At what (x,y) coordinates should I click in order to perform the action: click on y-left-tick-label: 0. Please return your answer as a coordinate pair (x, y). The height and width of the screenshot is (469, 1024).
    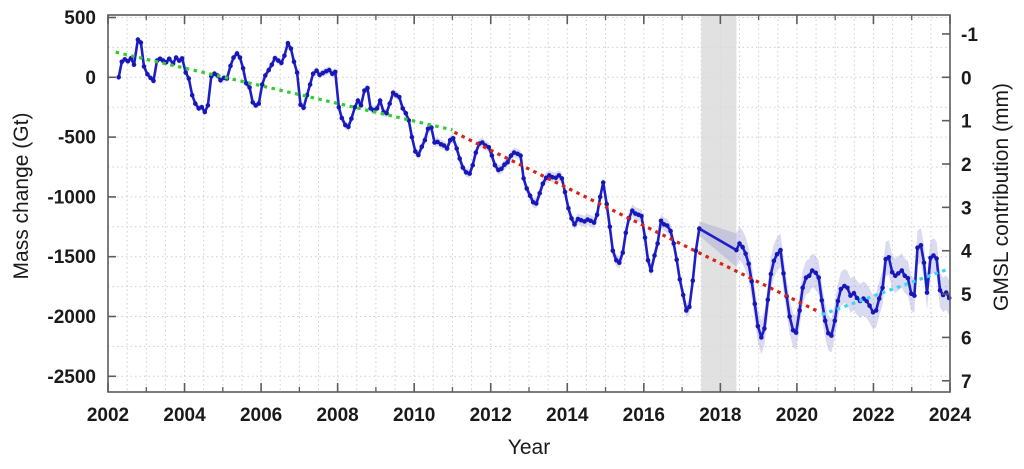
    Looking at the image, I should click on (90, 78).